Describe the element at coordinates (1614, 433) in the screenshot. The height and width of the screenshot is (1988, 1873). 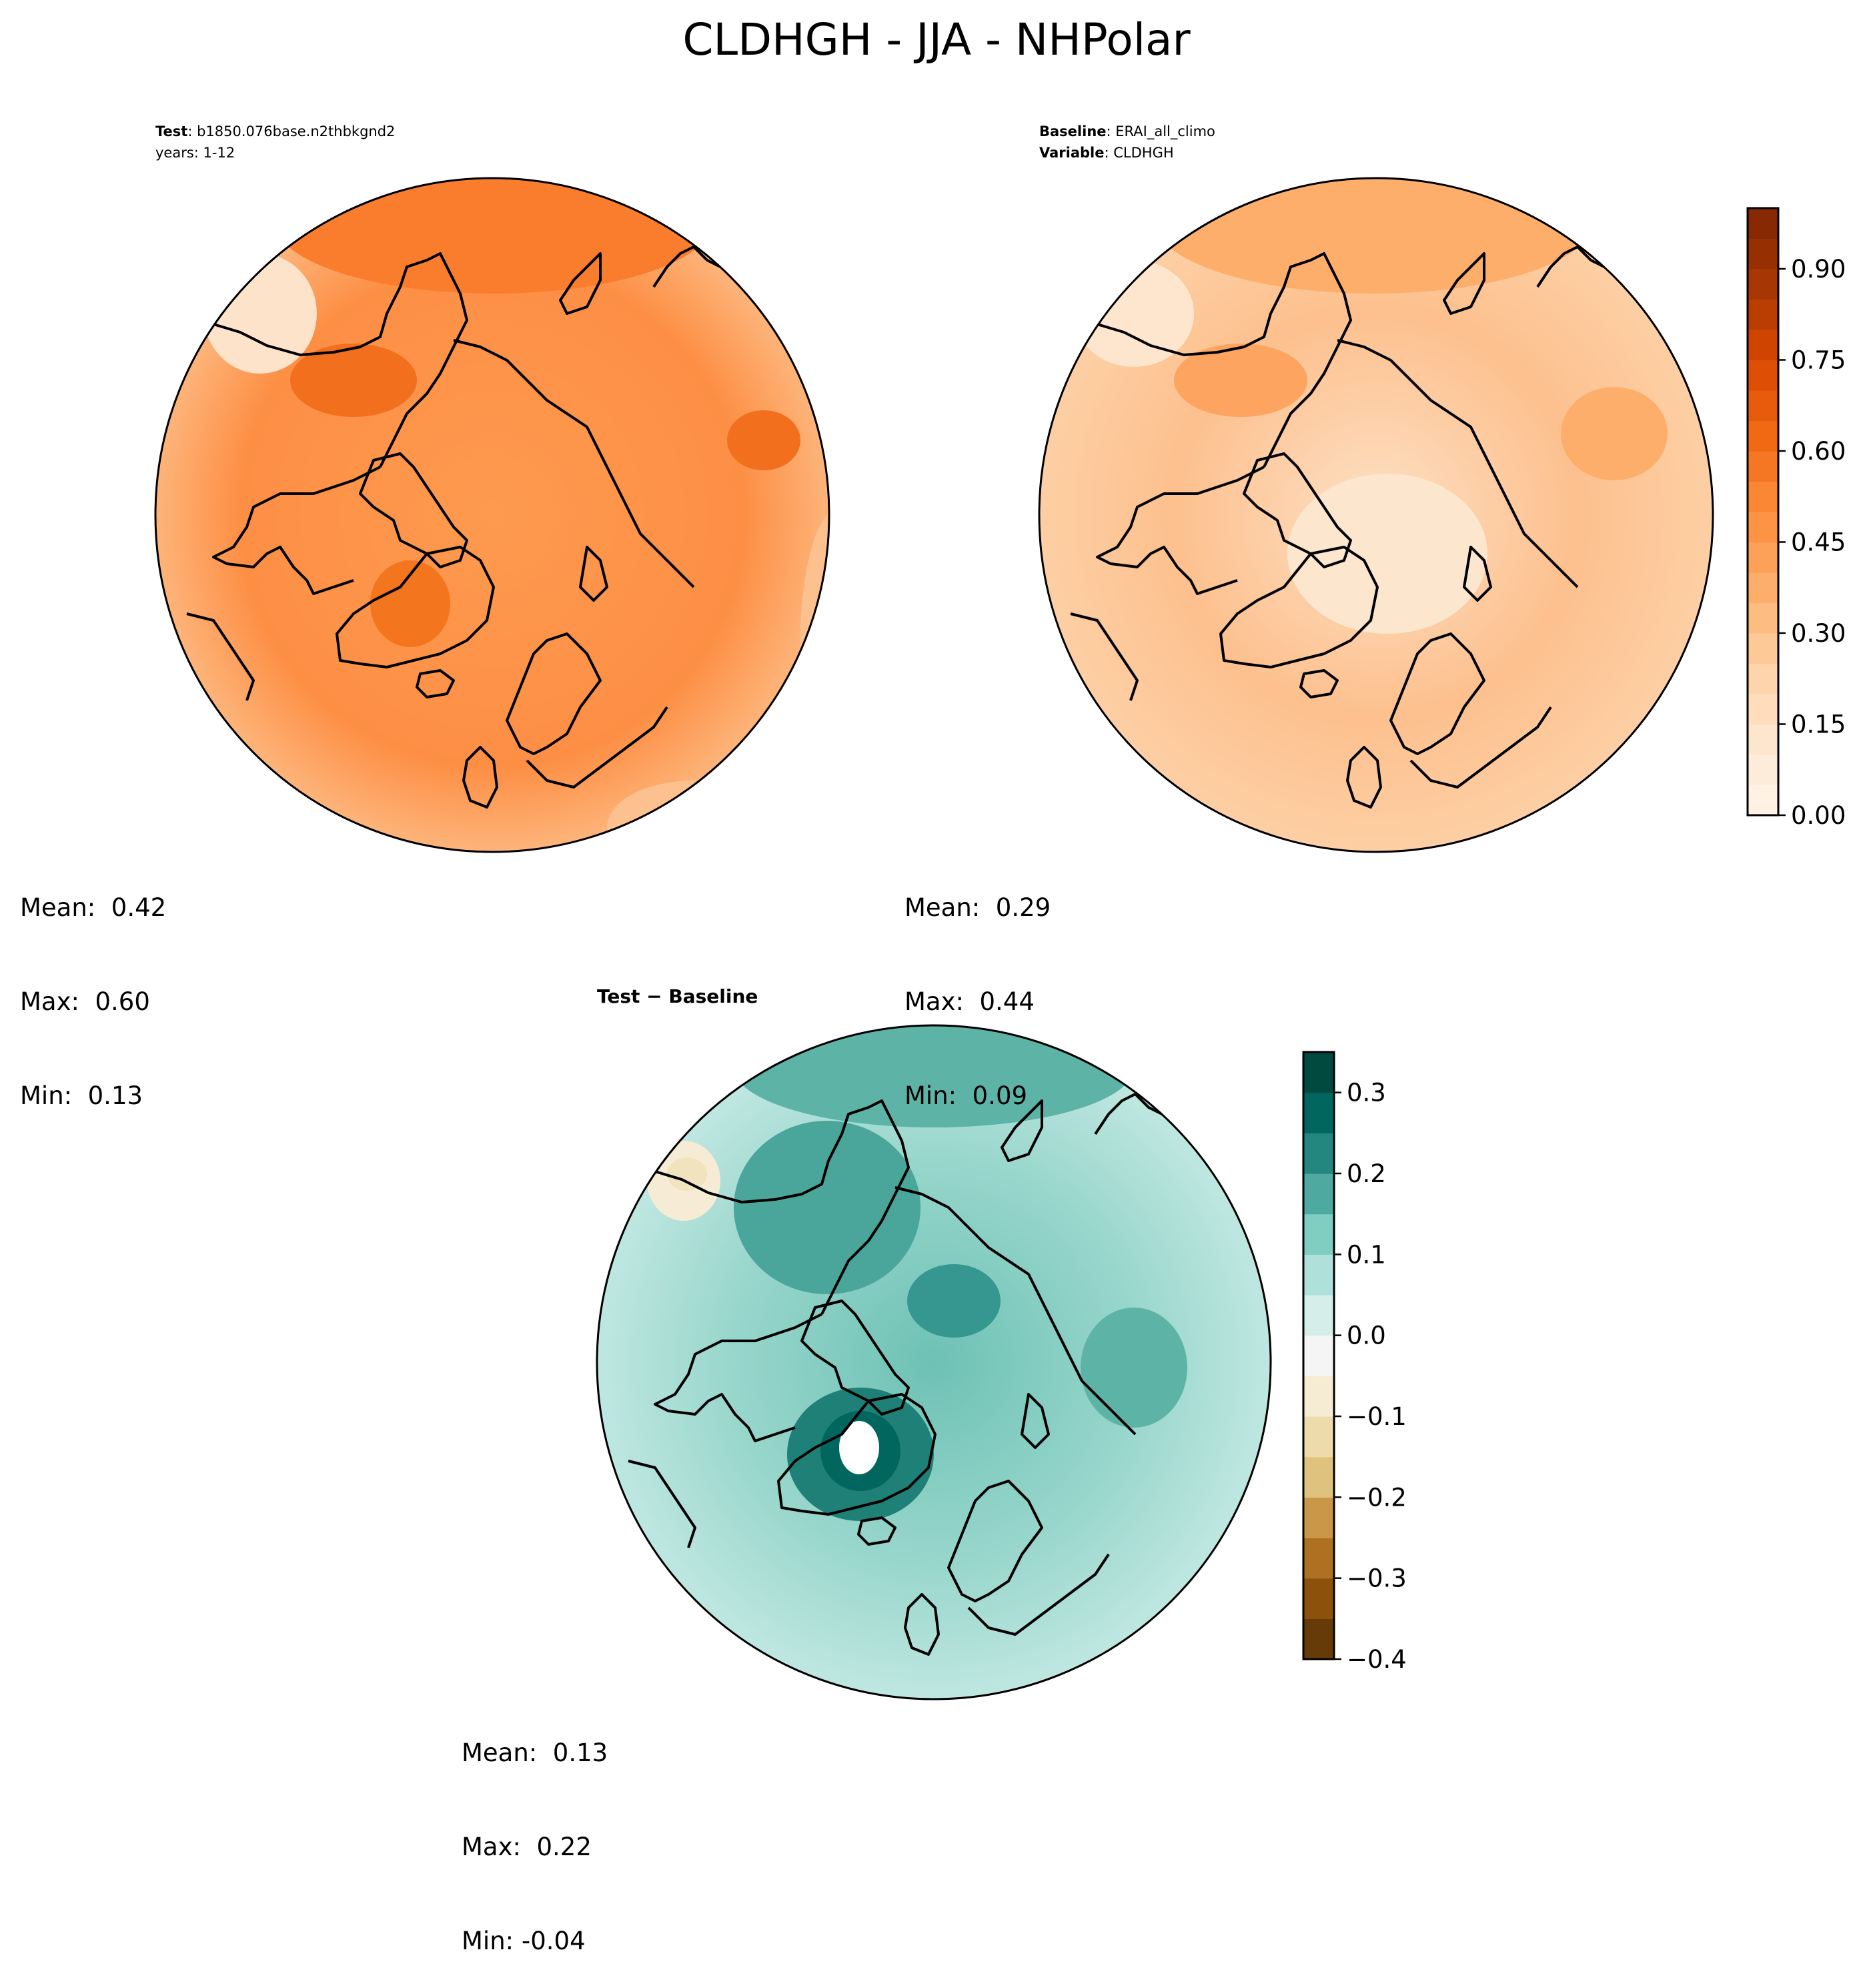
I see `panel-baseline-high-east` at that location.